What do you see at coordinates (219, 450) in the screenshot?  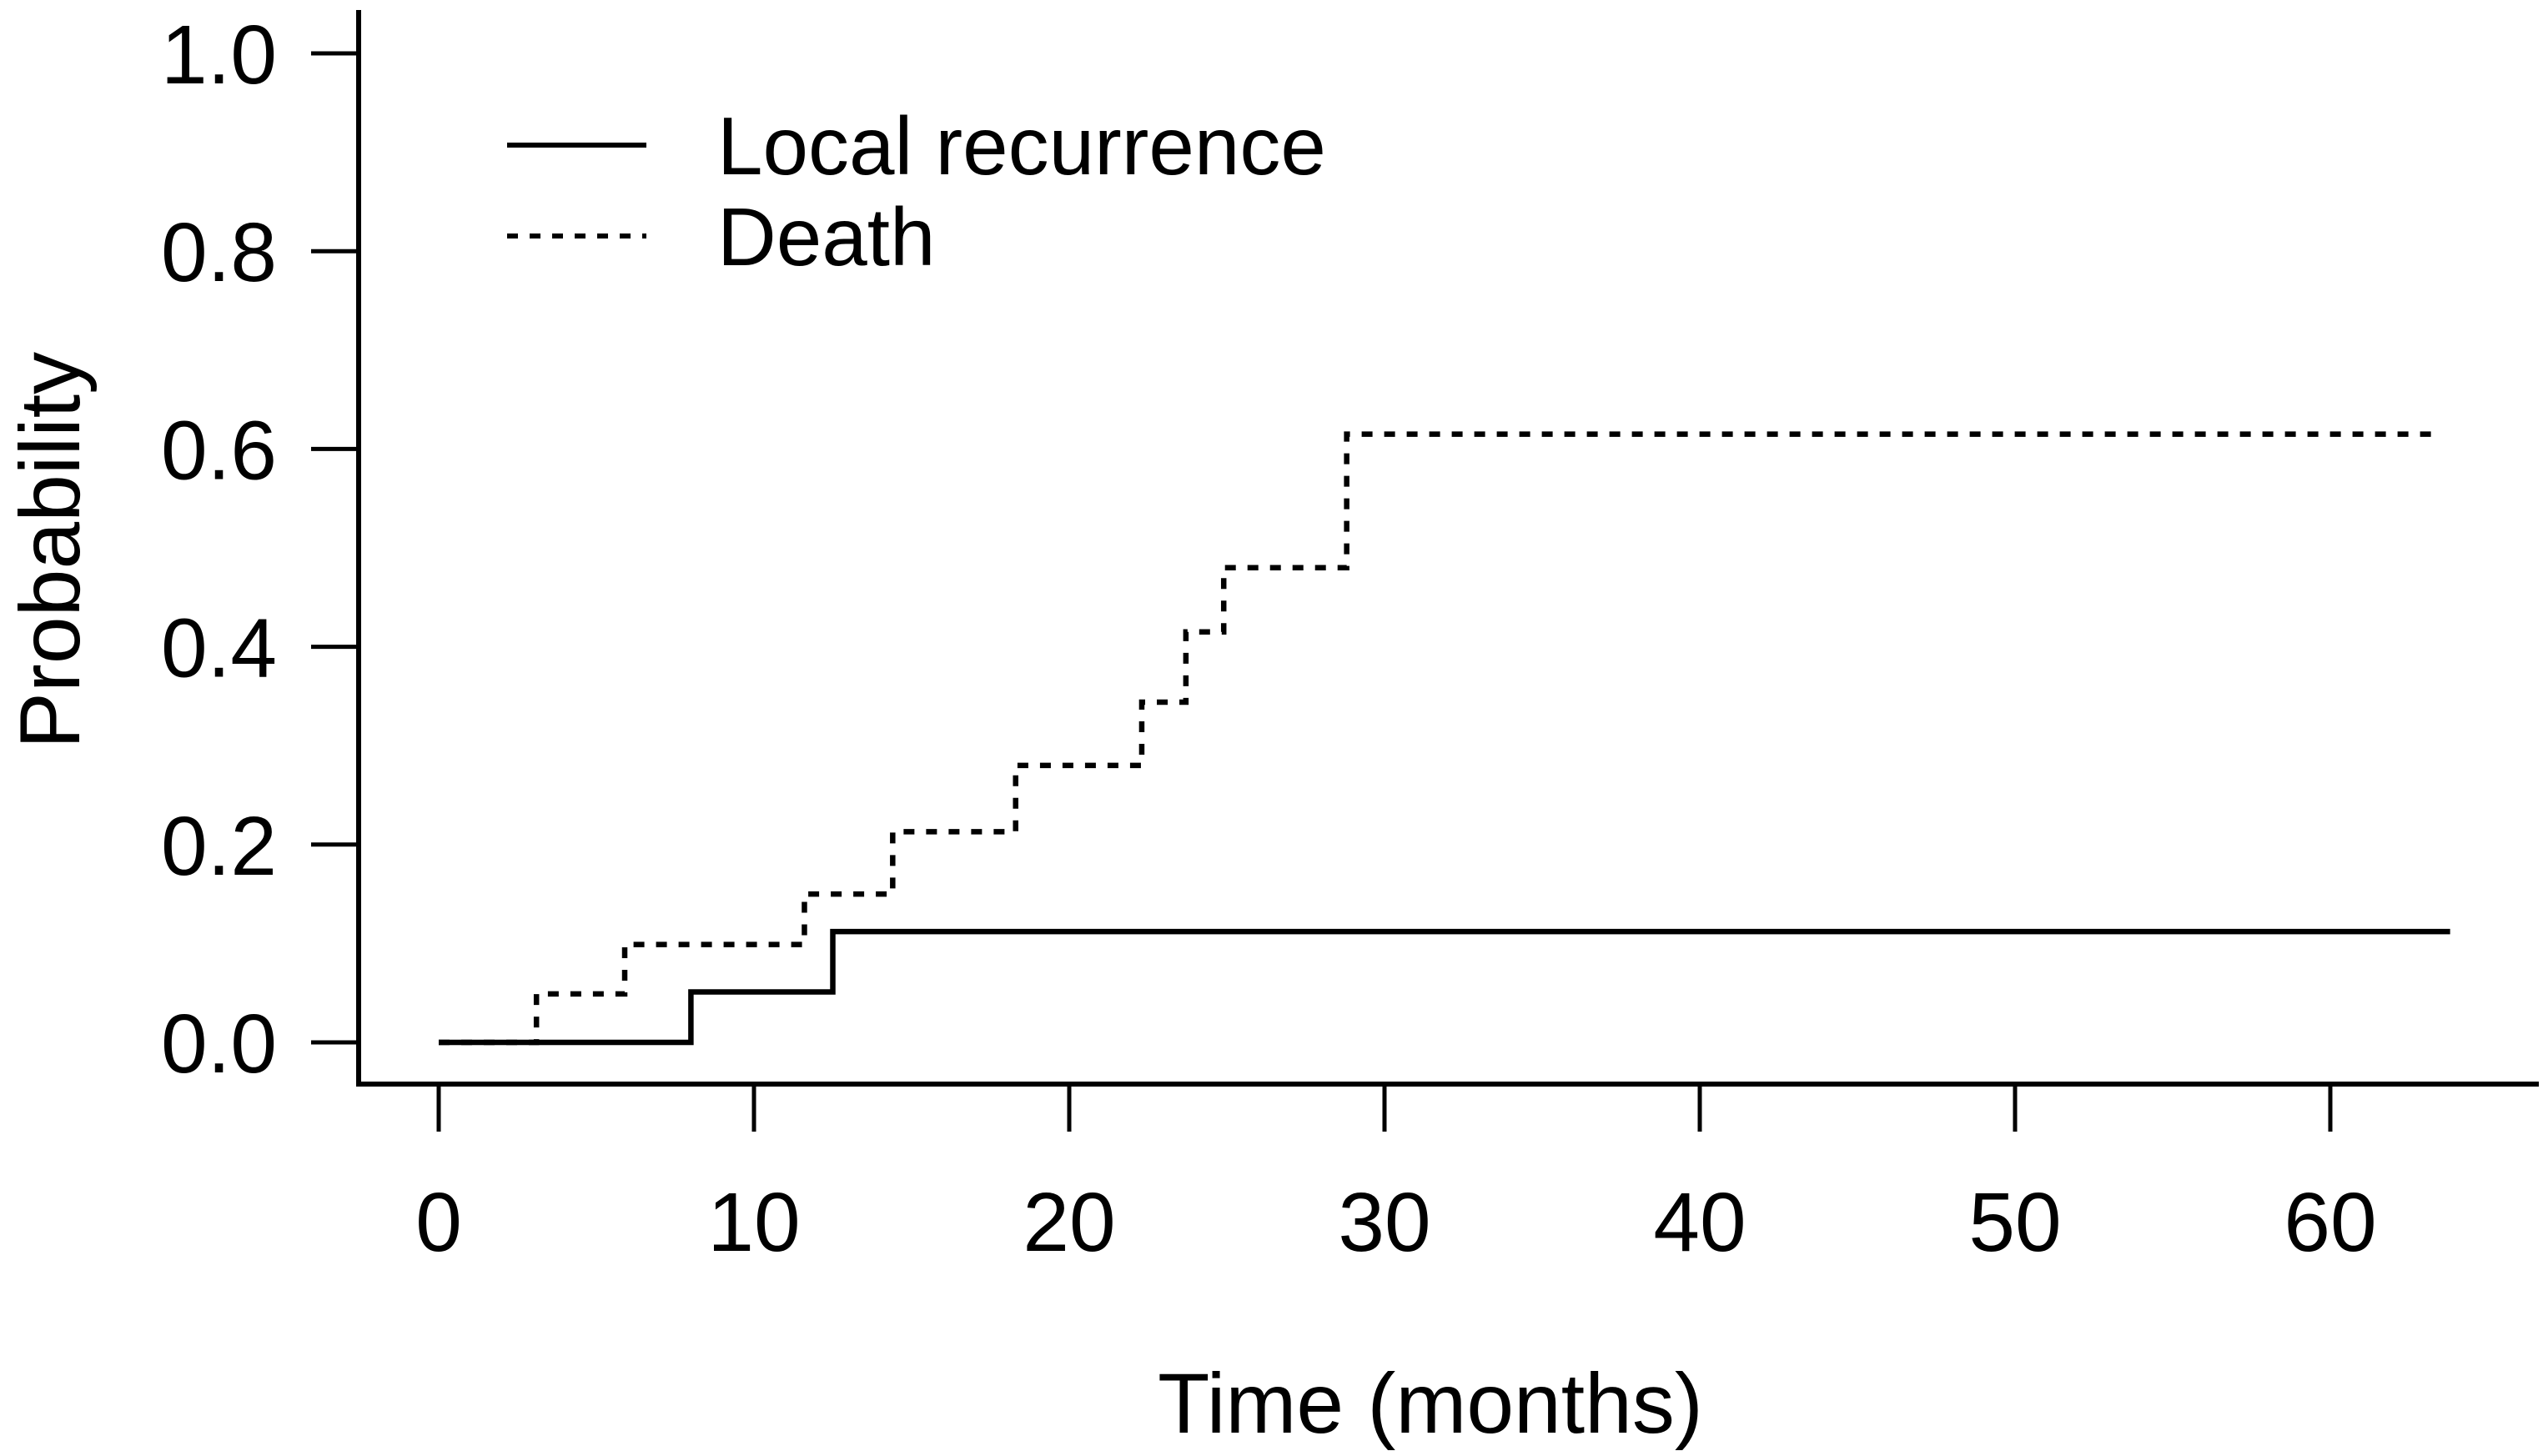 I see `y-tick-label: 0.6` at bounding box center [219, 450].